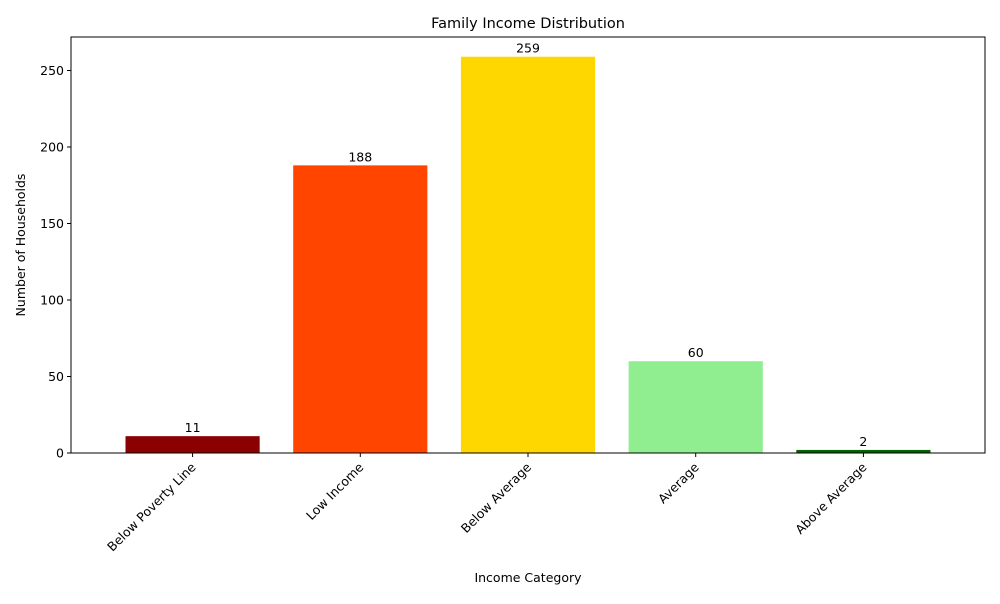 Image resolution: width=1000 pixels, height=604 pixels. Describe the element at coordinates (52, 223) in the screenshot. I see `y-tick-label: 150` at that location.